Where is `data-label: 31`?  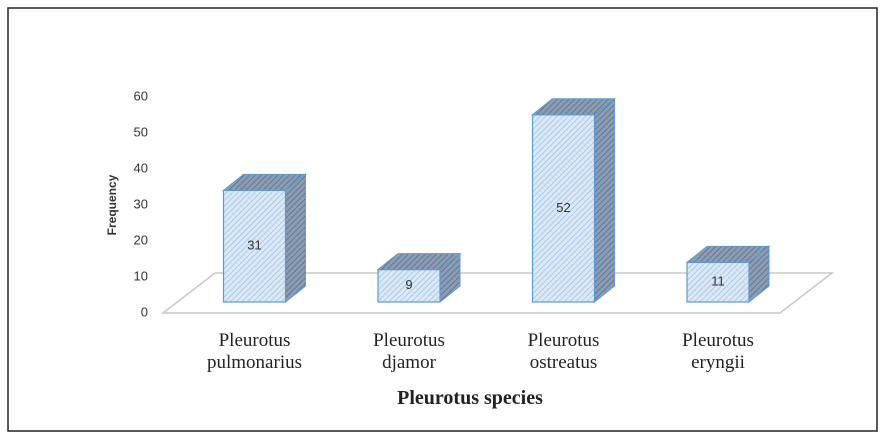 data-label: 31 is located at coordinates (254, 245).